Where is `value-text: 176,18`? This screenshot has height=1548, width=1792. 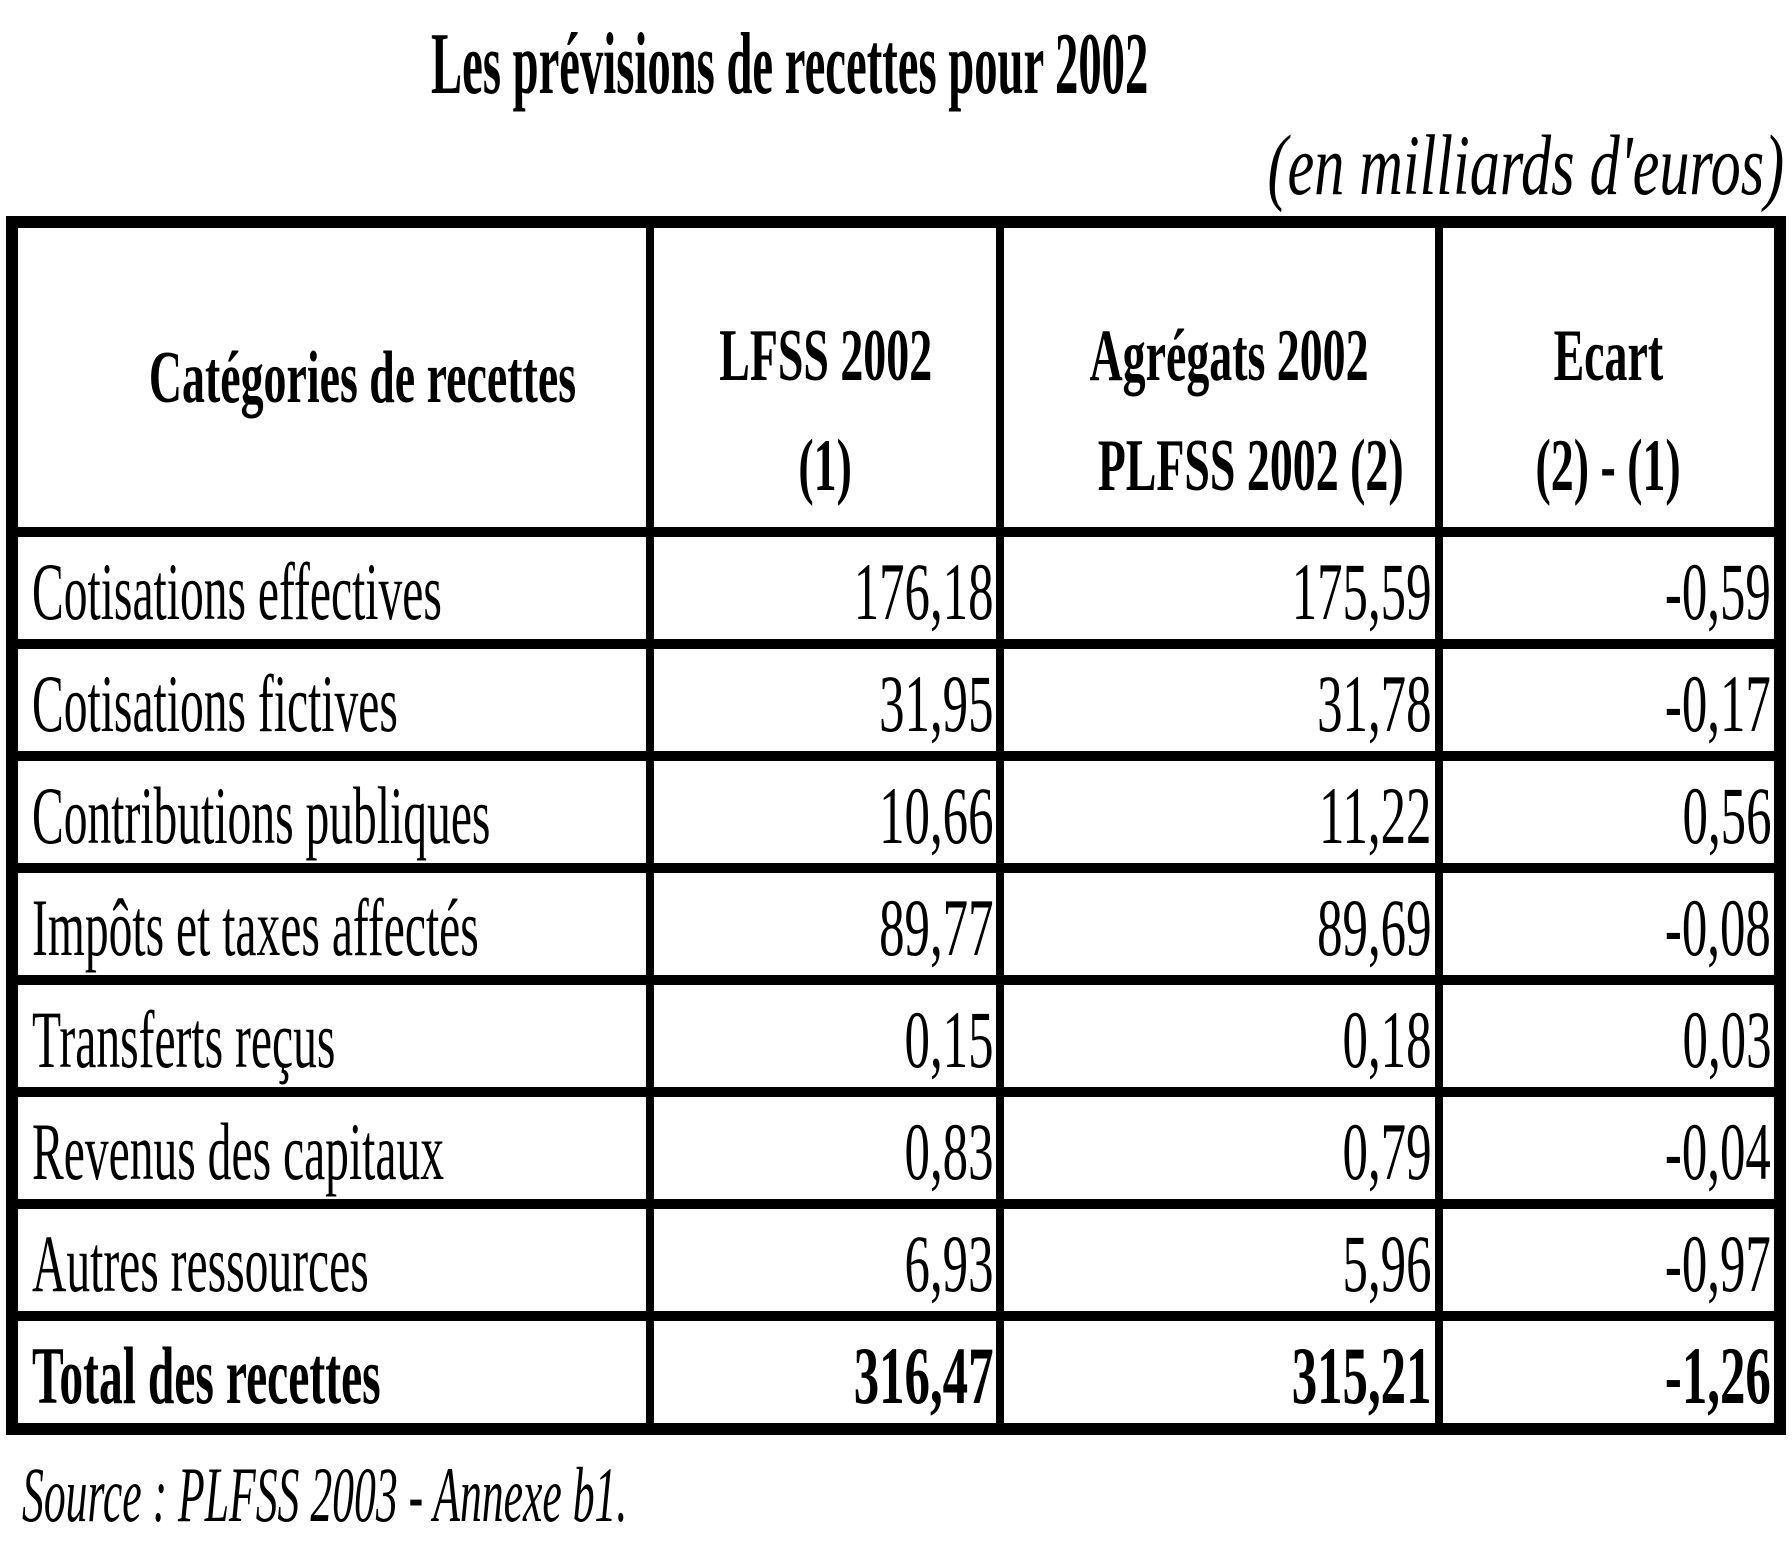
value-text: 176,18 is located at coordinates (923, 591).